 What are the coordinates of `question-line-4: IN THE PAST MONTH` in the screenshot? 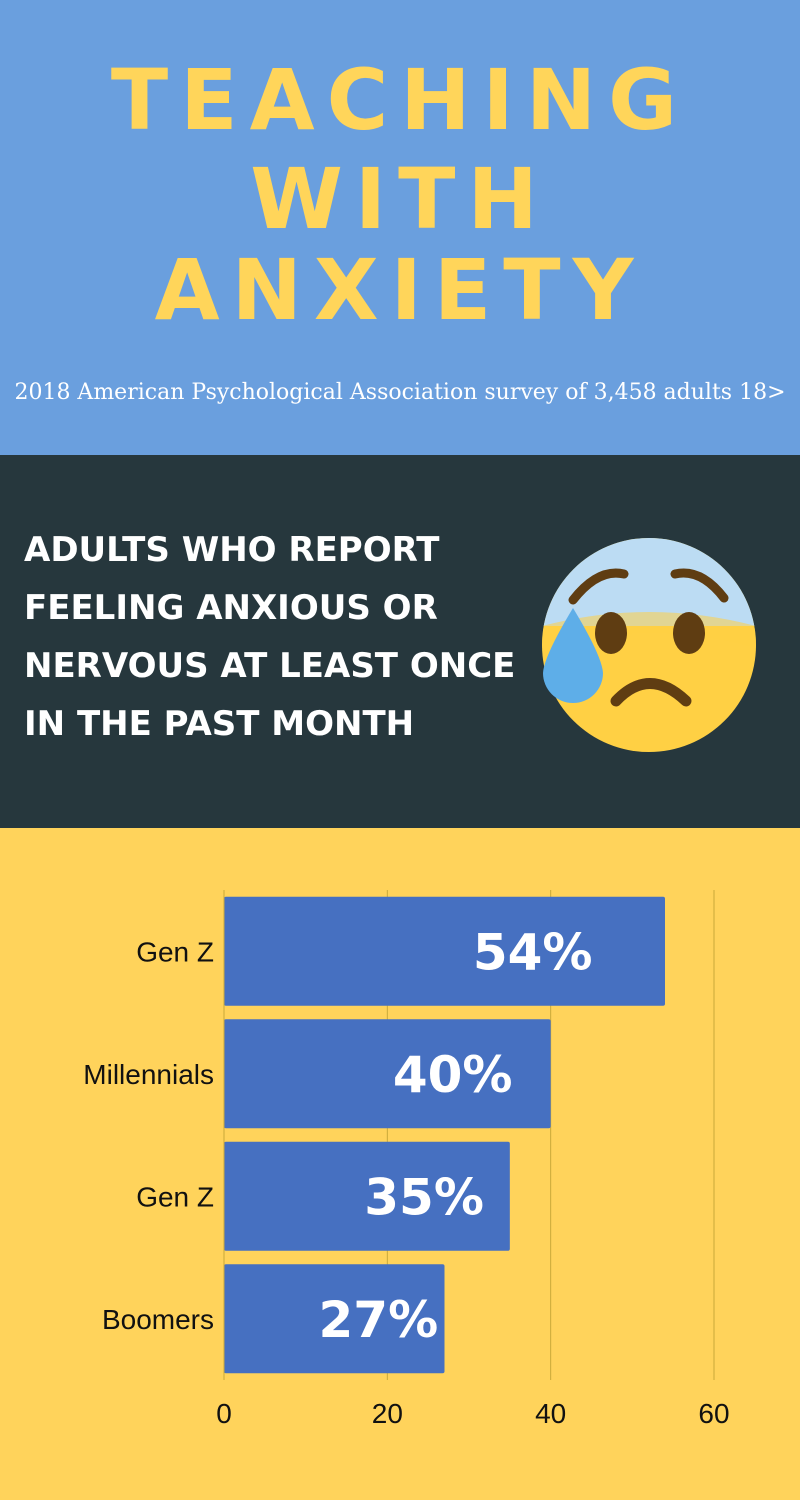 It's located at (219, 724).